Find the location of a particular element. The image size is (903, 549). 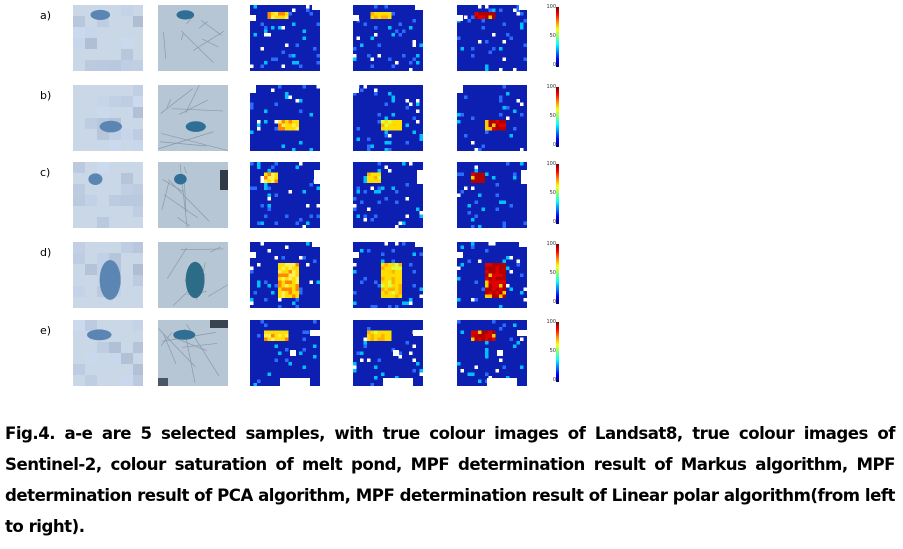

ice-crack is located at coordinates (197, 47).